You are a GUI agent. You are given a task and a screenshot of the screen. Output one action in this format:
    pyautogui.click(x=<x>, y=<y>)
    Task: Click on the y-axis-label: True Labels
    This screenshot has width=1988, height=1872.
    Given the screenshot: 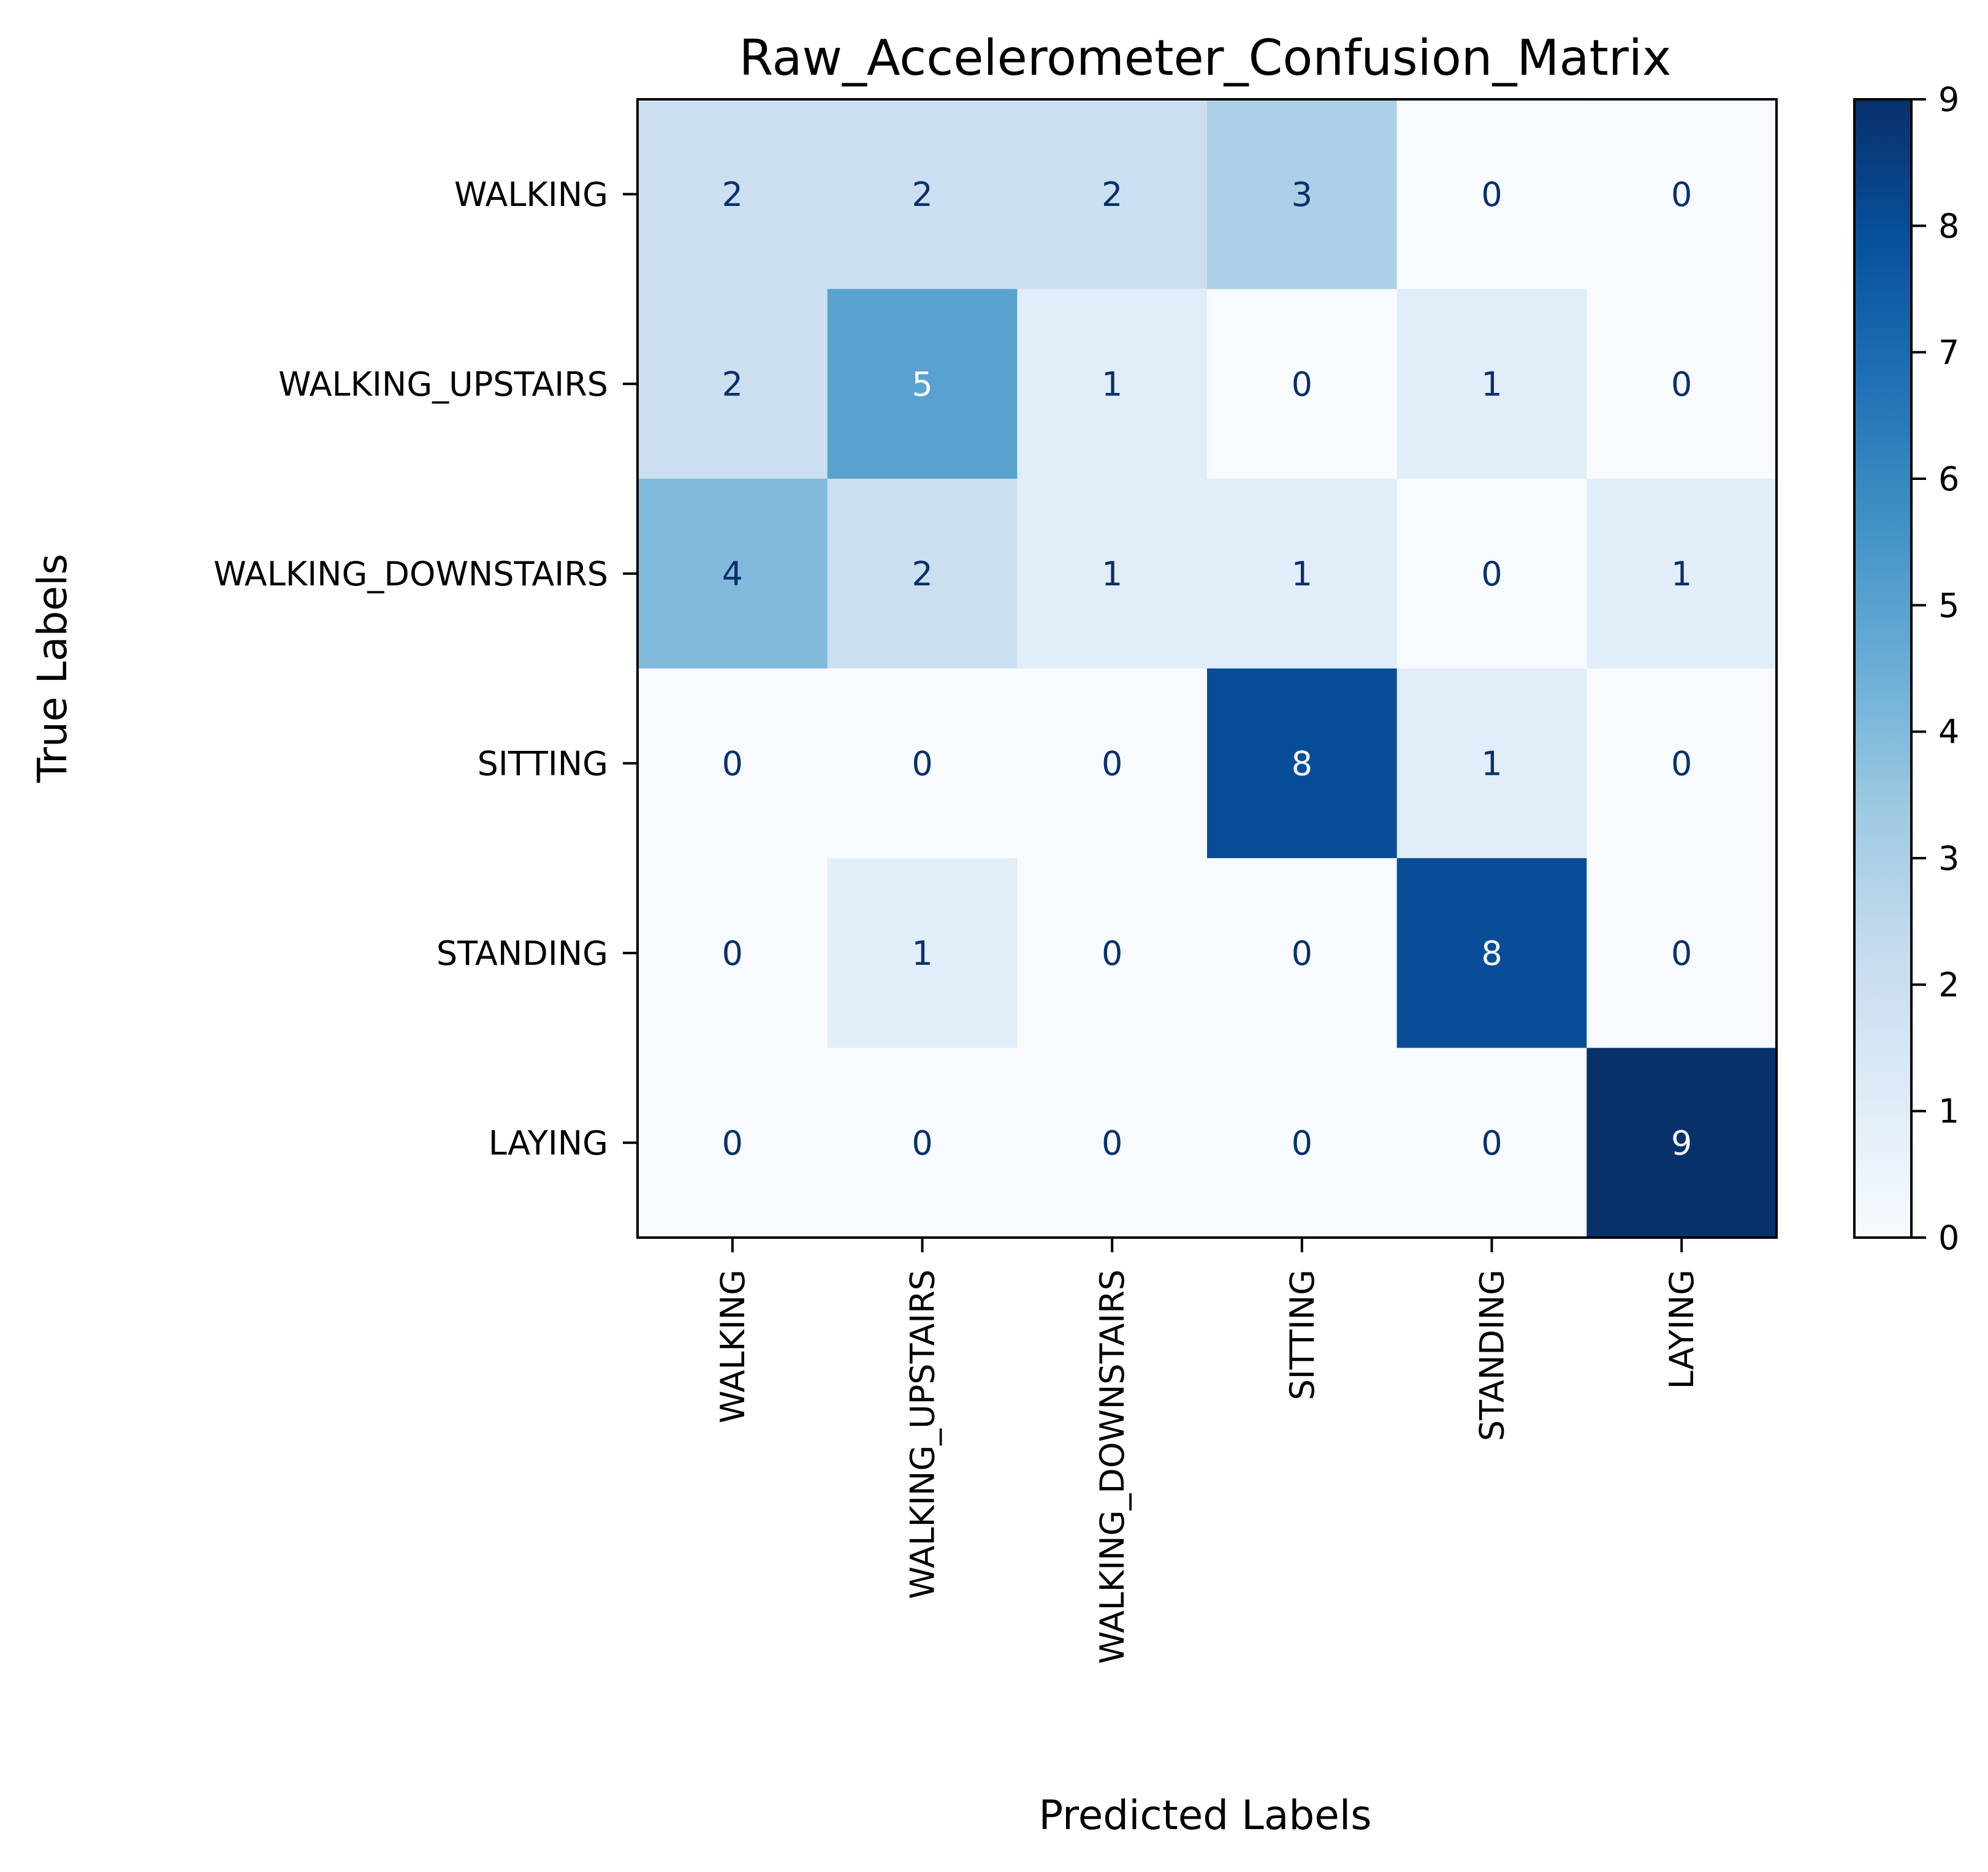 What is the action you would take?
    pyautogui.click(x=52, y=668)
    